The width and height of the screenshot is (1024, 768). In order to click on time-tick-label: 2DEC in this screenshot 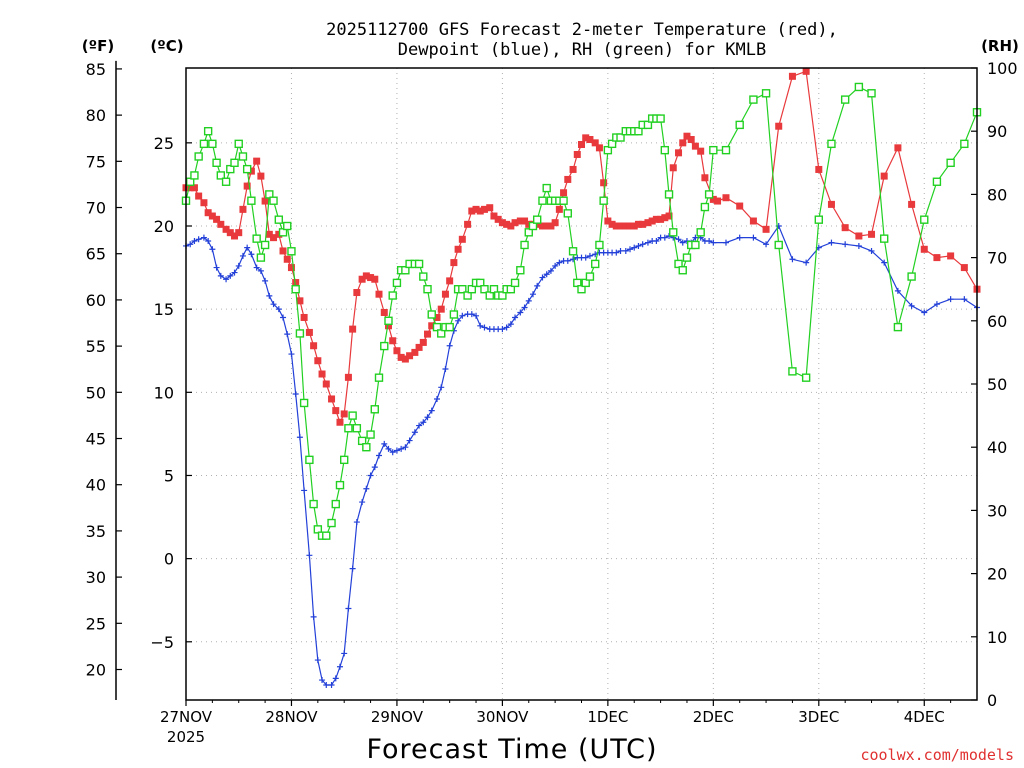, I will do `click(713, 717)`.